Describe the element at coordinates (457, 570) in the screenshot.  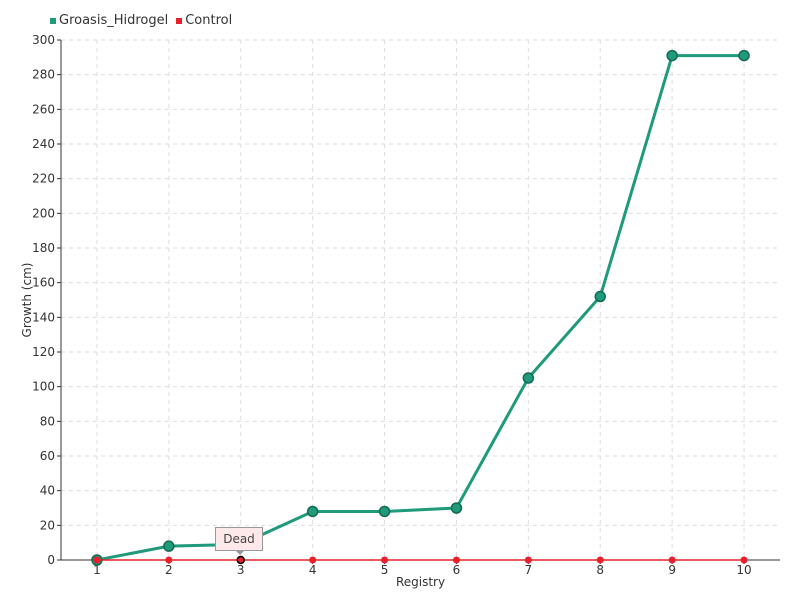
I see `x-tick-label: 6` at that location.